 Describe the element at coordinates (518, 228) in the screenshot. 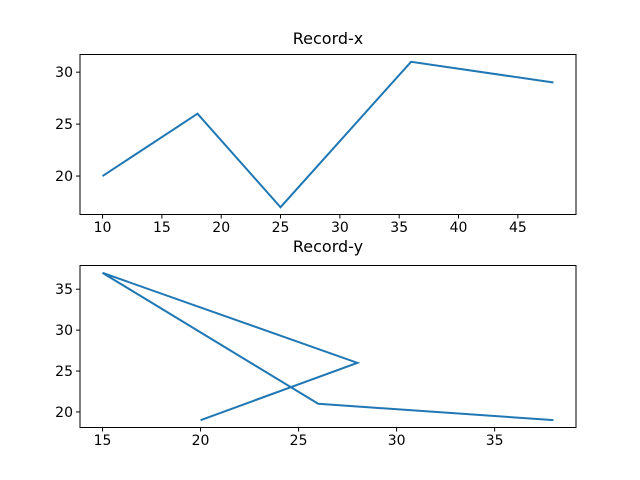

I see `x-tick-label: 45` at that location.